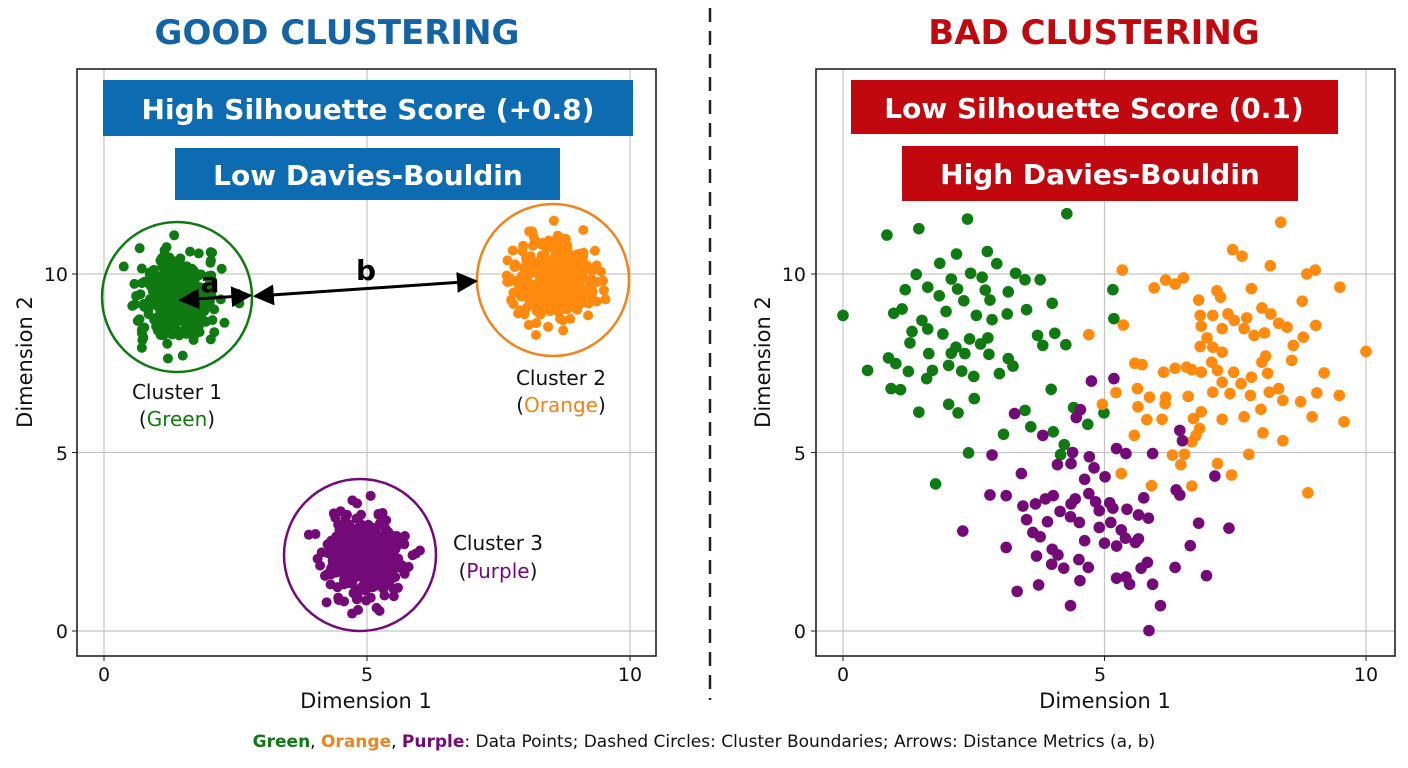  I want to click on cluster-1-color-label: (Green), so click(177, 419).